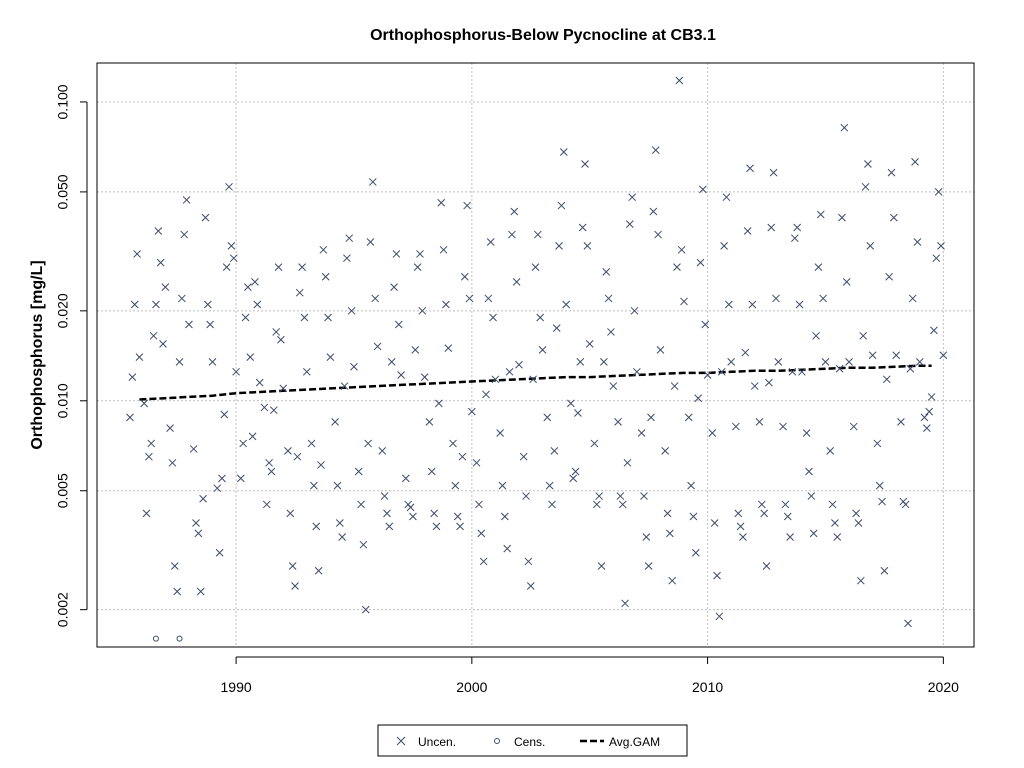 The image size is (1024, 768). What do you see at coordinates (620, 742) in the screenshot?
I see `legend-item-gam: Avg.GAM` at bounding box center [620, 742].